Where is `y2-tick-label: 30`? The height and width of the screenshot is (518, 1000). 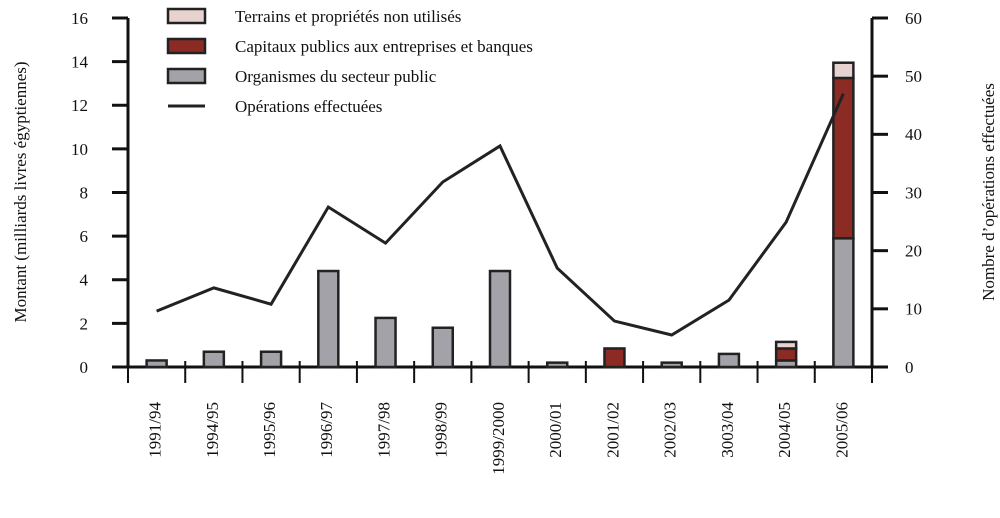
y2-tick-label: 30 is located at coordinates (913, 192).